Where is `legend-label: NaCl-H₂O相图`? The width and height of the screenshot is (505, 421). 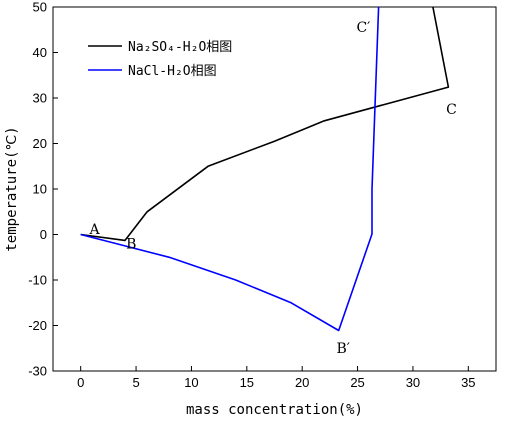
legend-label: NaCl-H₂O相图 is located at coordinates (172, 71).